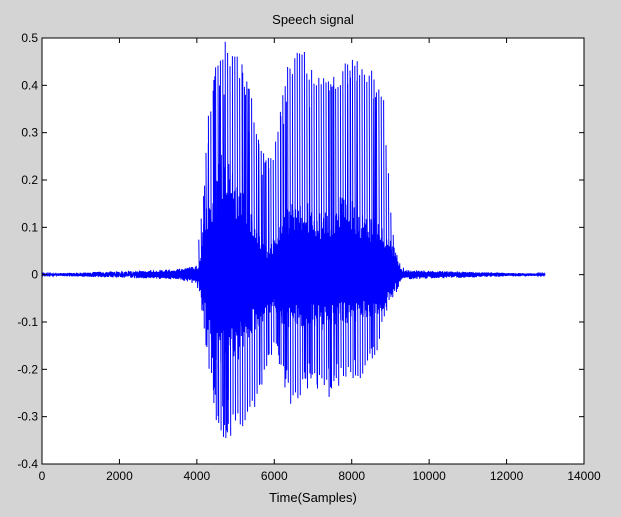 The width and height of the screenshot is (621, 517). What do you see at coordinates (29, 180) in the screenshot?
I see `y-tick-label: 0.2` at bounding box center [29, 180].